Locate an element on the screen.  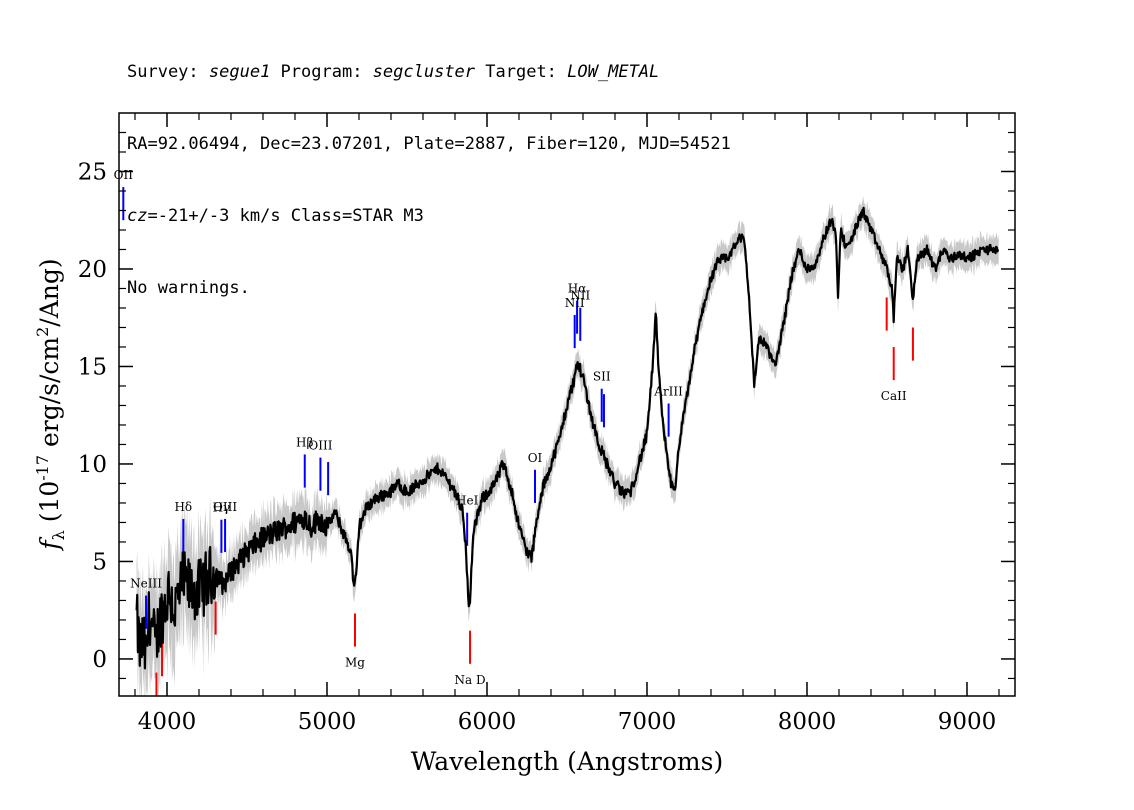
x-tick-label: 5000 is located at coordinates (327, 722).